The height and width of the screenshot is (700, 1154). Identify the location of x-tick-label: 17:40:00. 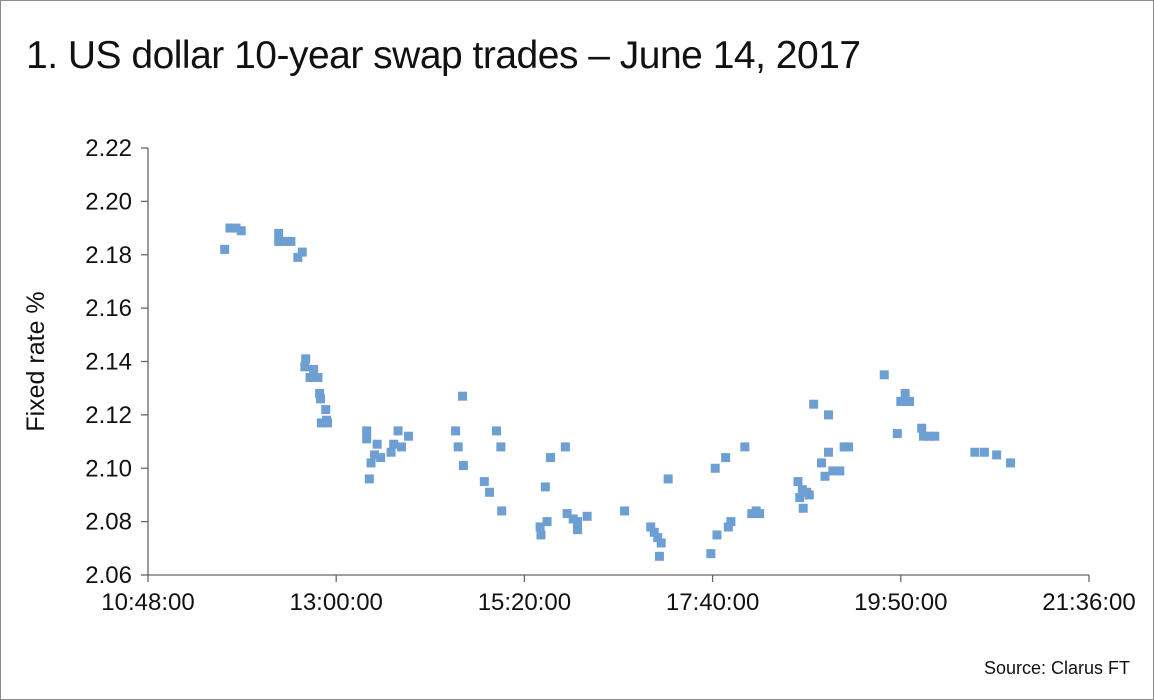
(712, 602).